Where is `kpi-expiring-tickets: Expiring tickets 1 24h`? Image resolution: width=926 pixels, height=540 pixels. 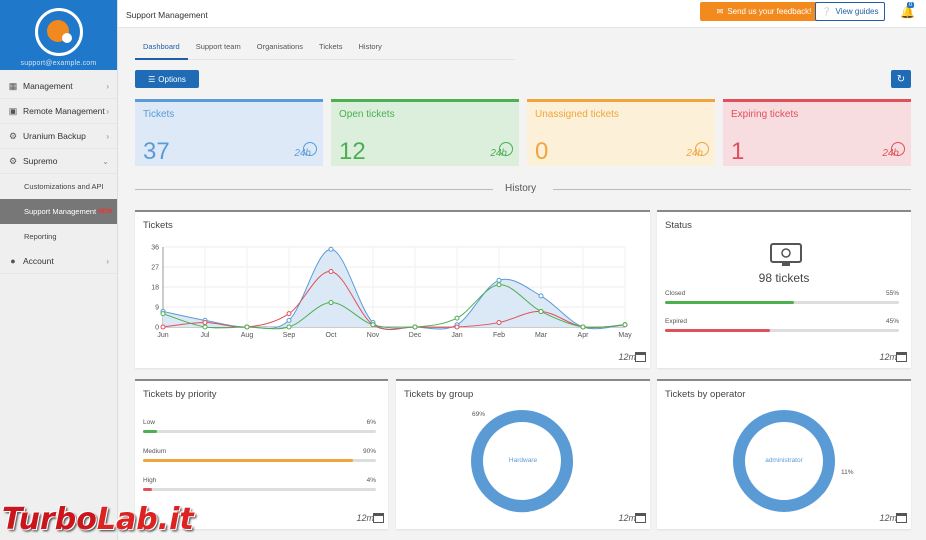
kpi-expiring-tickets: Expiring tickets 1 24h is located at coordinates (817, 132).